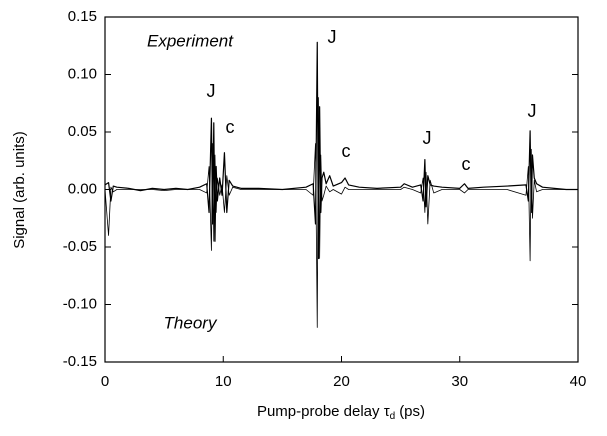  What do you see at coordinates (80, 303) in the screenshot?
I see `y-tick-label: -0.10` at bounding box center [80, 303].